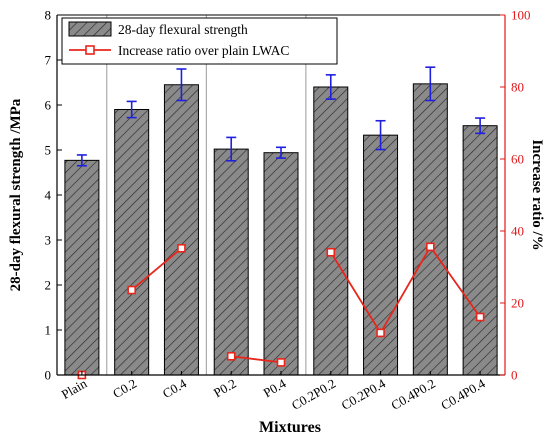 The image size is (550, 442). What do you see at coordinates (131, 109) in the screenshot?
I see `error-bar-C0.2` at bounding box center [131, 109].